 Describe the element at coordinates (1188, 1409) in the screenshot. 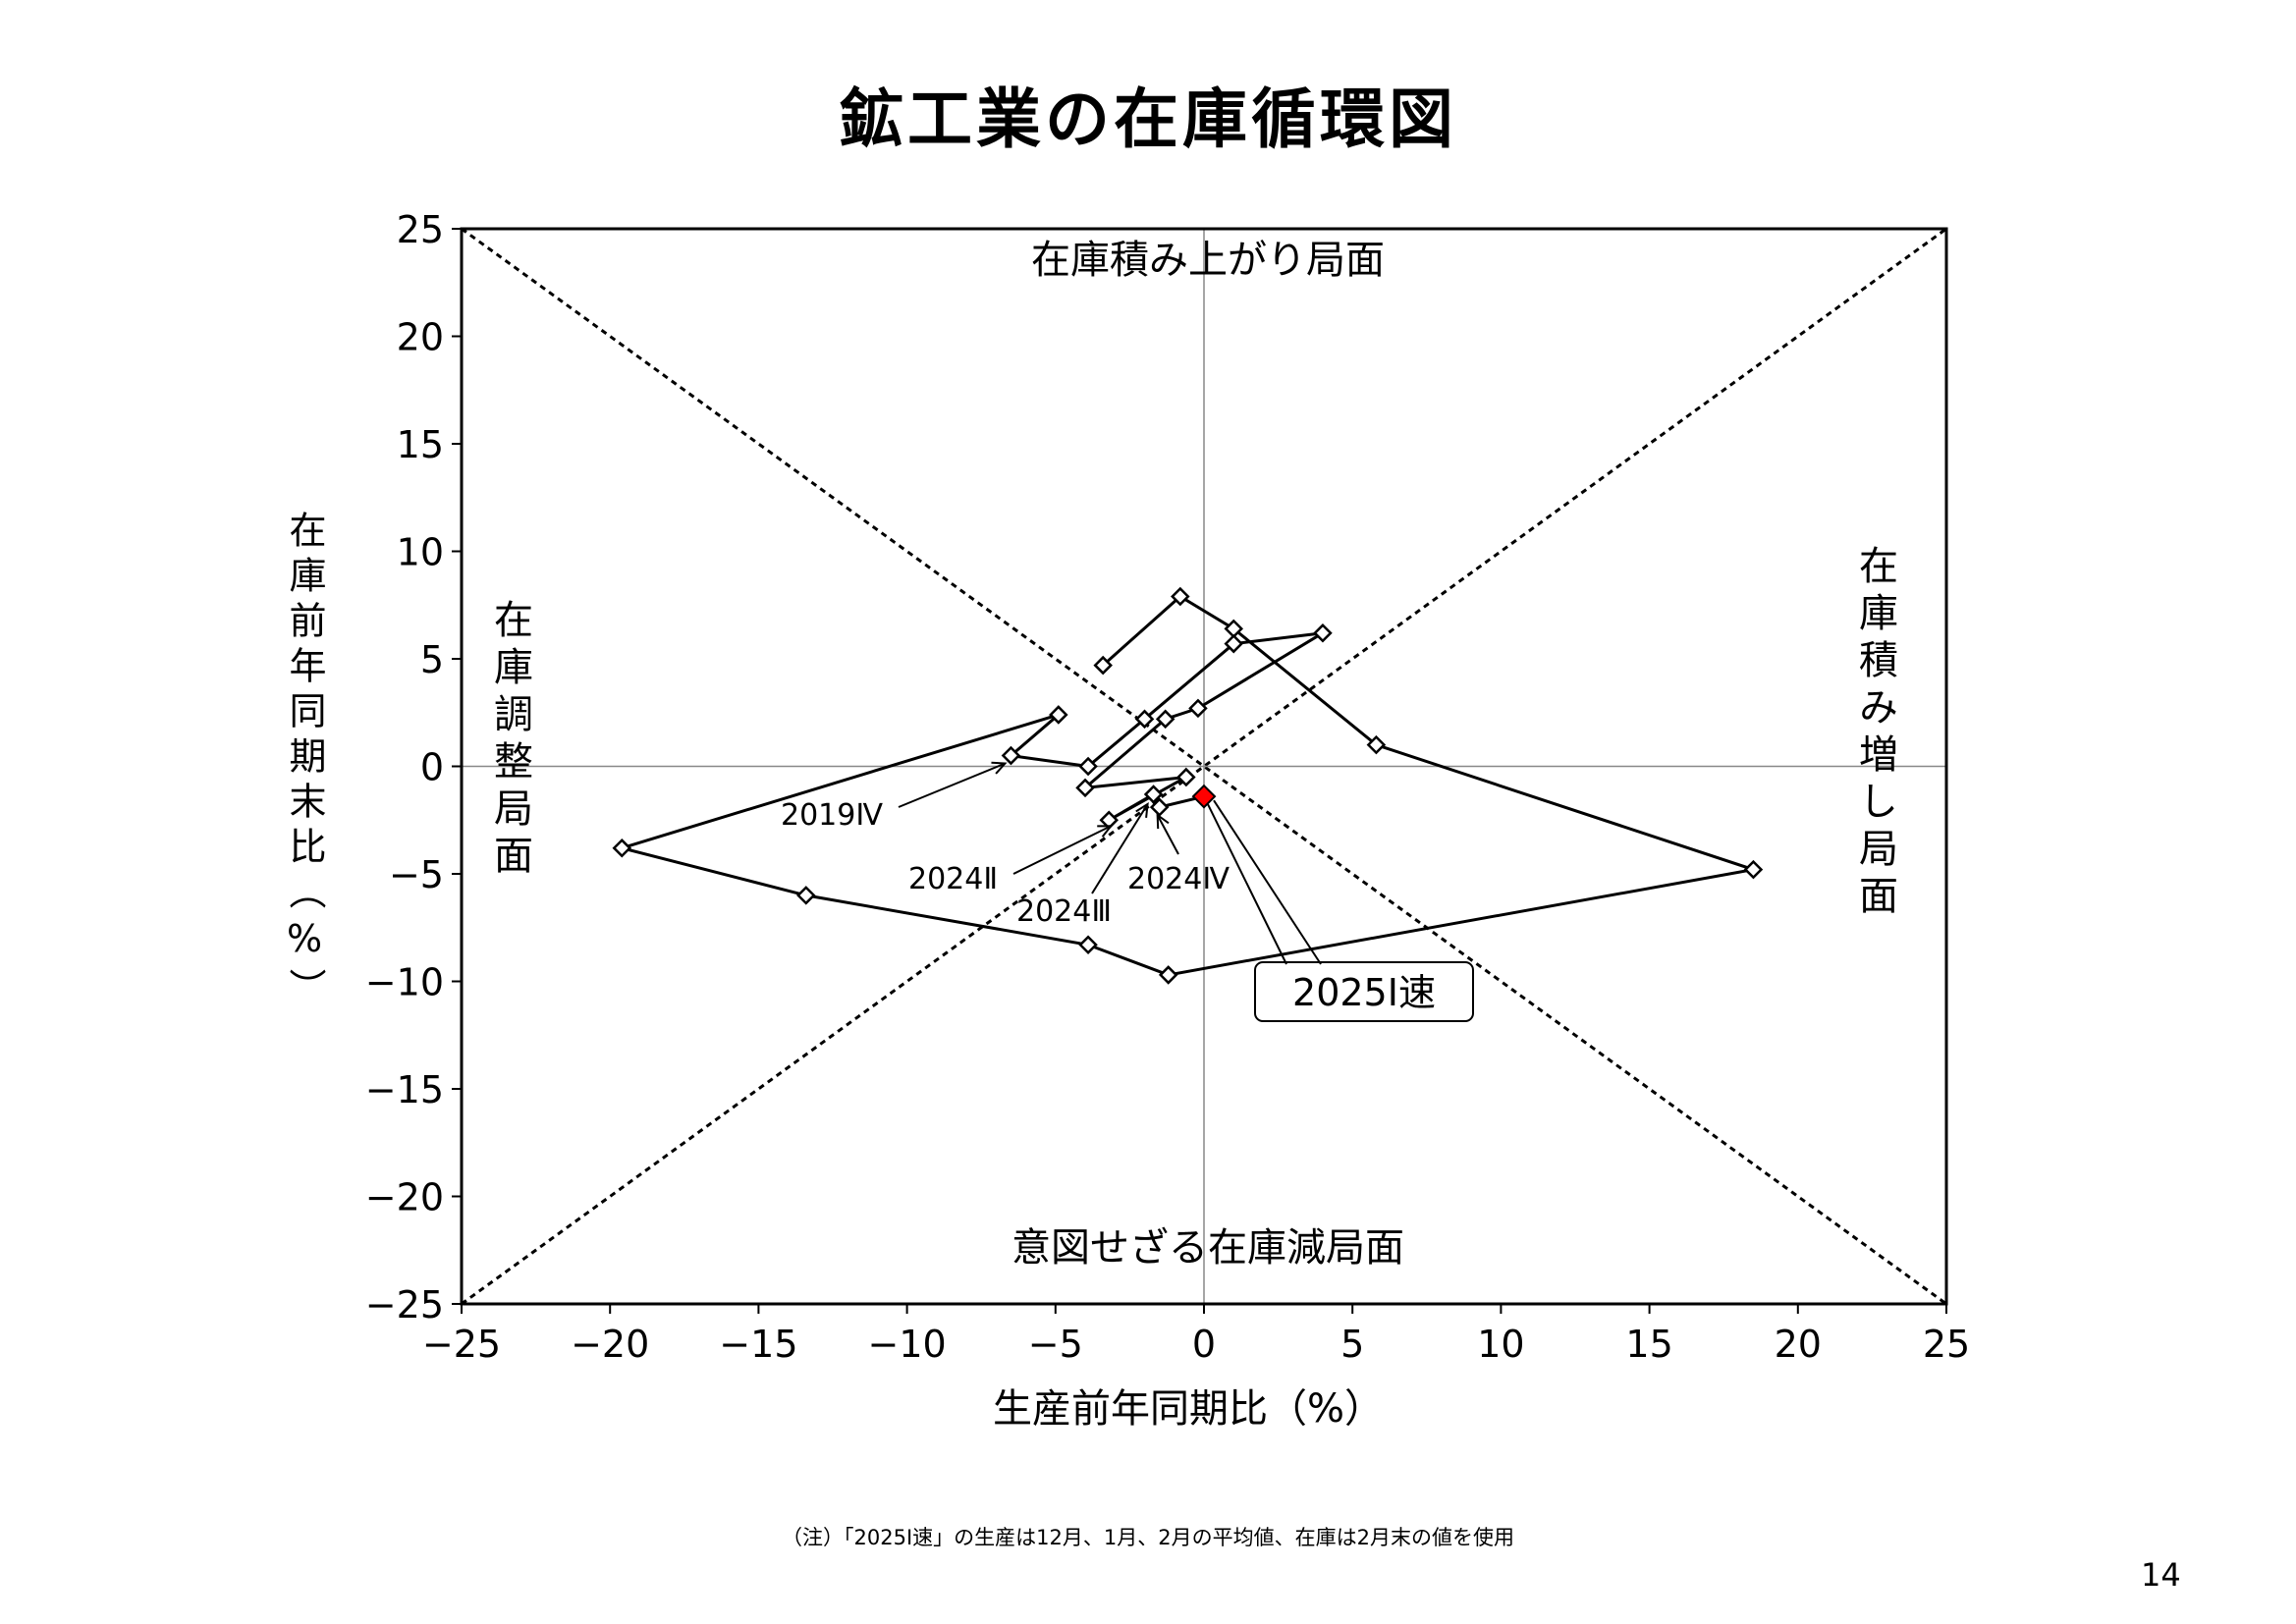

I see `x-axis-label: 生産前年同期比（%）` at that location.